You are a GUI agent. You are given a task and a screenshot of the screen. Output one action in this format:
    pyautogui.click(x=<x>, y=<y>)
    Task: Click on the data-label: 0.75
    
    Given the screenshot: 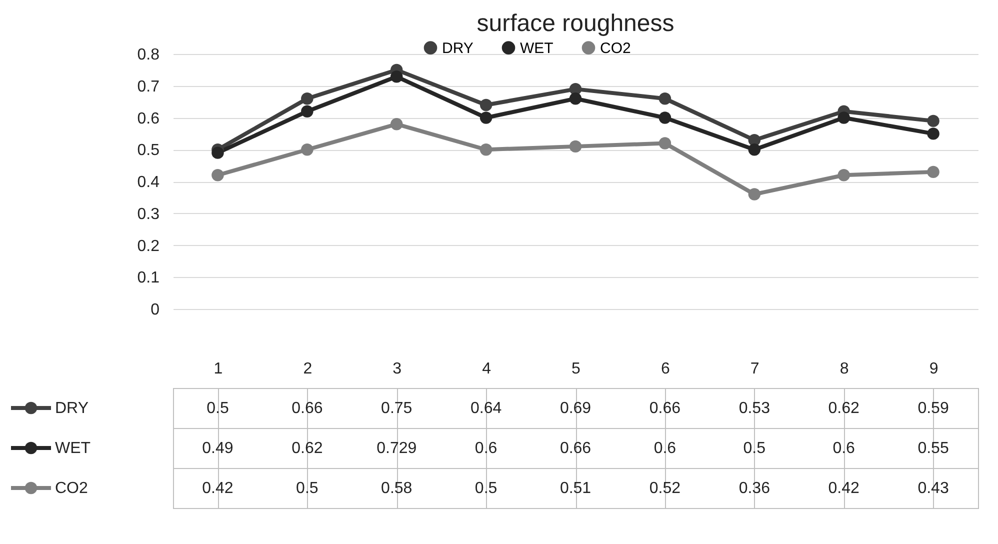 What is the action you would take?
    pyautogui.click(x=396, y=408)
    